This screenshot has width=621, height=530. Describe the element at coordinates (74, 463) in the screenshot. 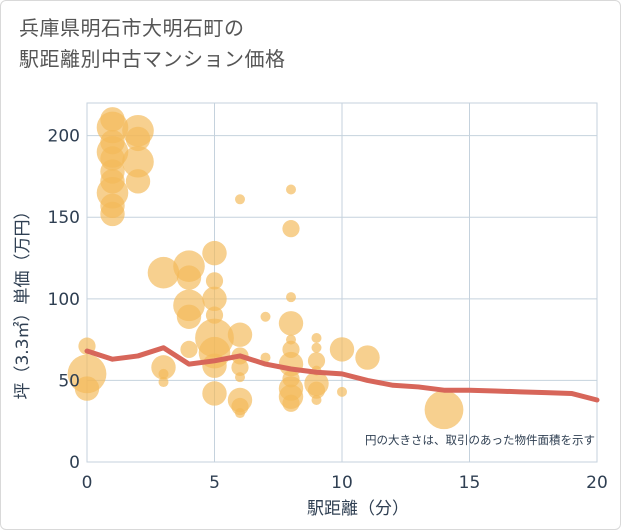

I see `y-tick-label: 0` at that location.